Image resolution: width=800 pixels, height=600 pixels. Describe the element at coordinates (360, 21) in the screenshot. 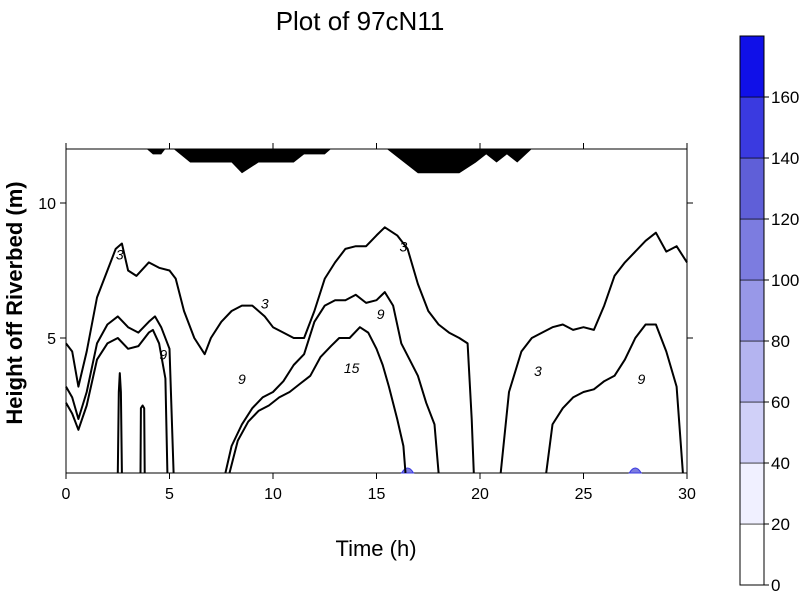

I see `chart-title: Plot of 97cN11` at that location.